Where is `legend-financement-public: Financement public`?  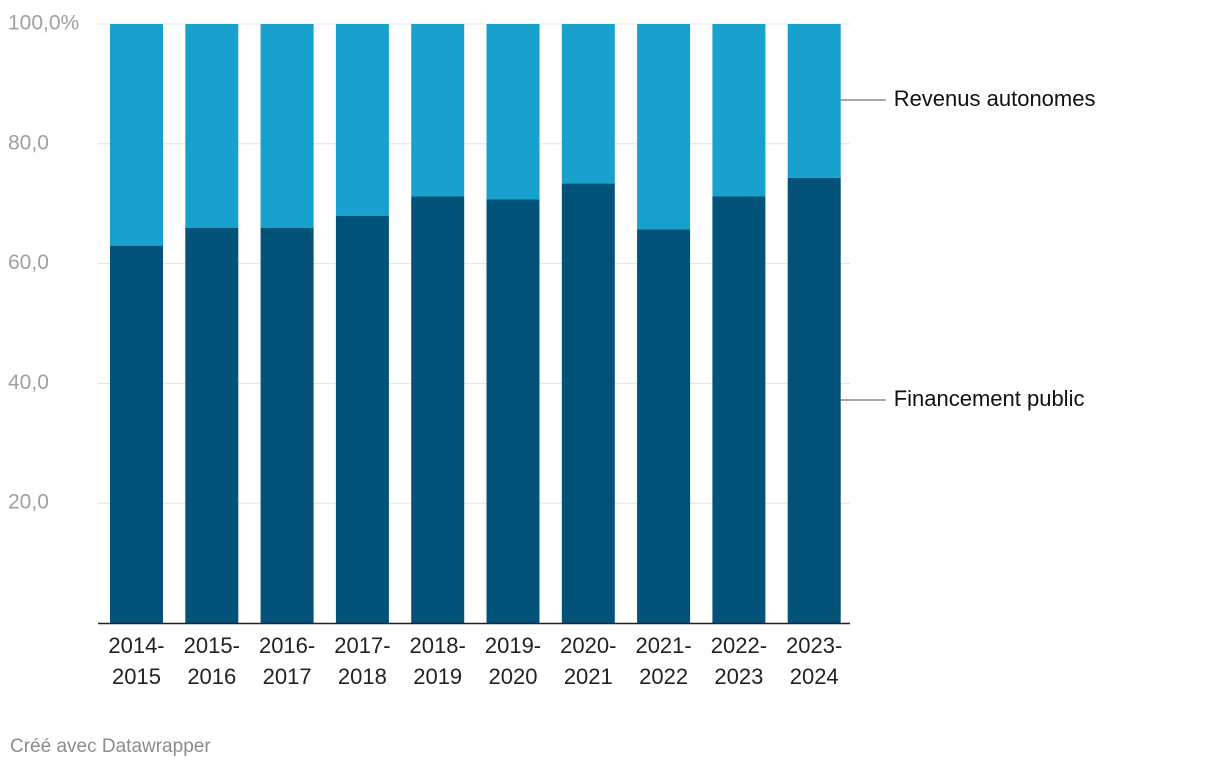
legend-financement-public: Financement public is located at coordinates (989, 398).